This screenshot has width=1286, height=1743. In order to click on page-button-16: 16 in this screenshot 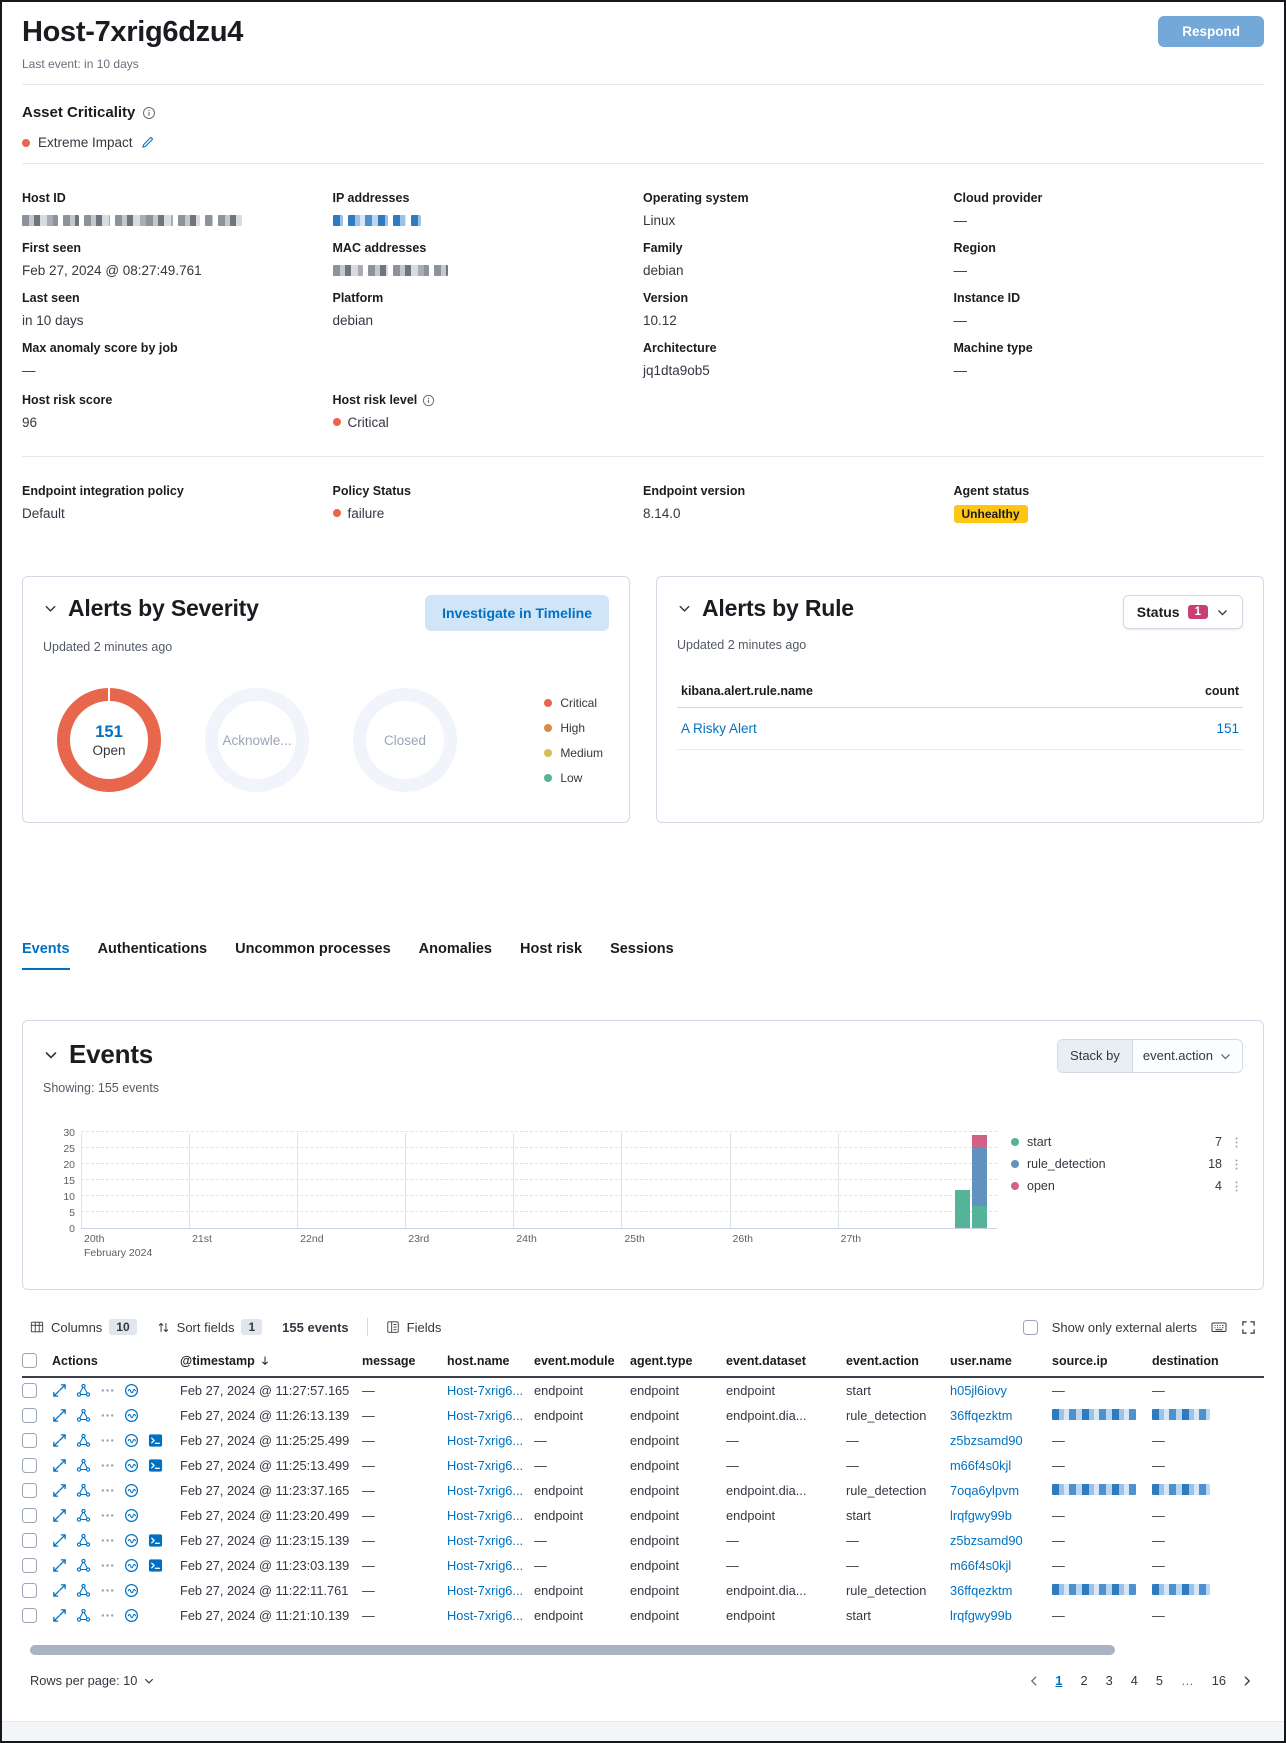, I will do `click(1218, 1680)`.